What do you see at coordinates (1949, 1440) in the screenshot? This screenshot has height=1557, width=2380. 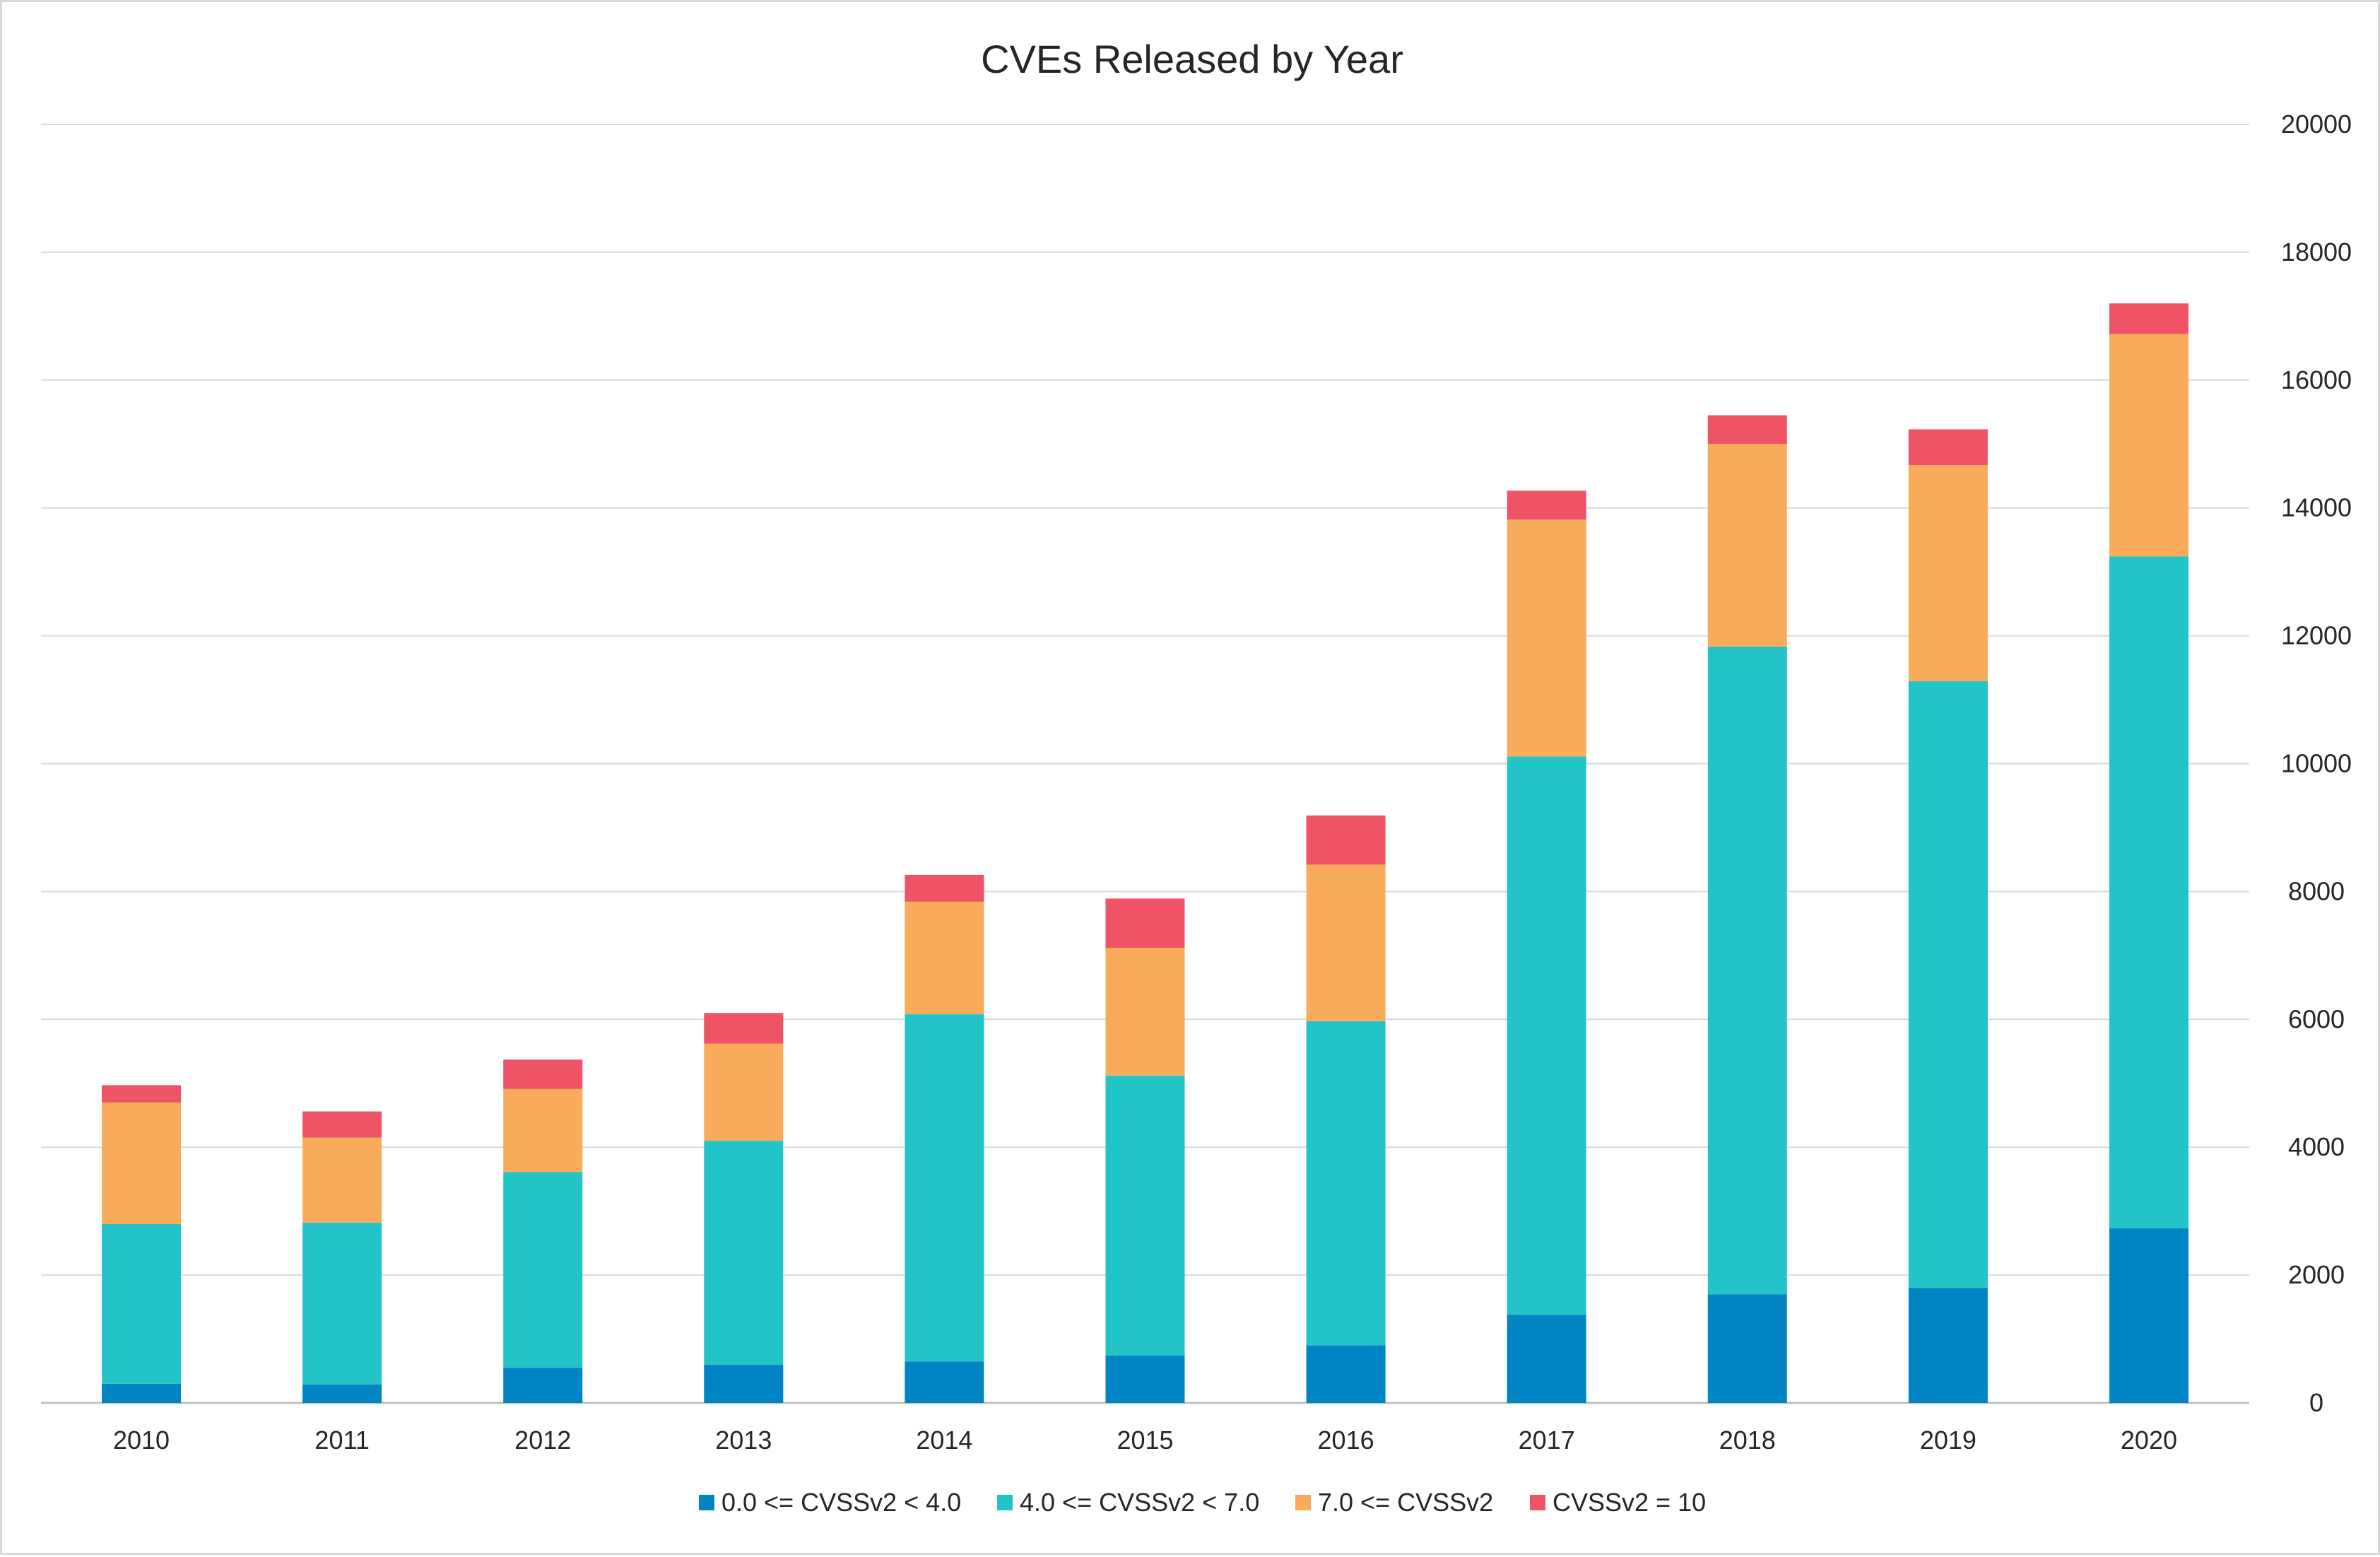 I see `x-tick-label: 2019` at bounding box center [1949, 1440].